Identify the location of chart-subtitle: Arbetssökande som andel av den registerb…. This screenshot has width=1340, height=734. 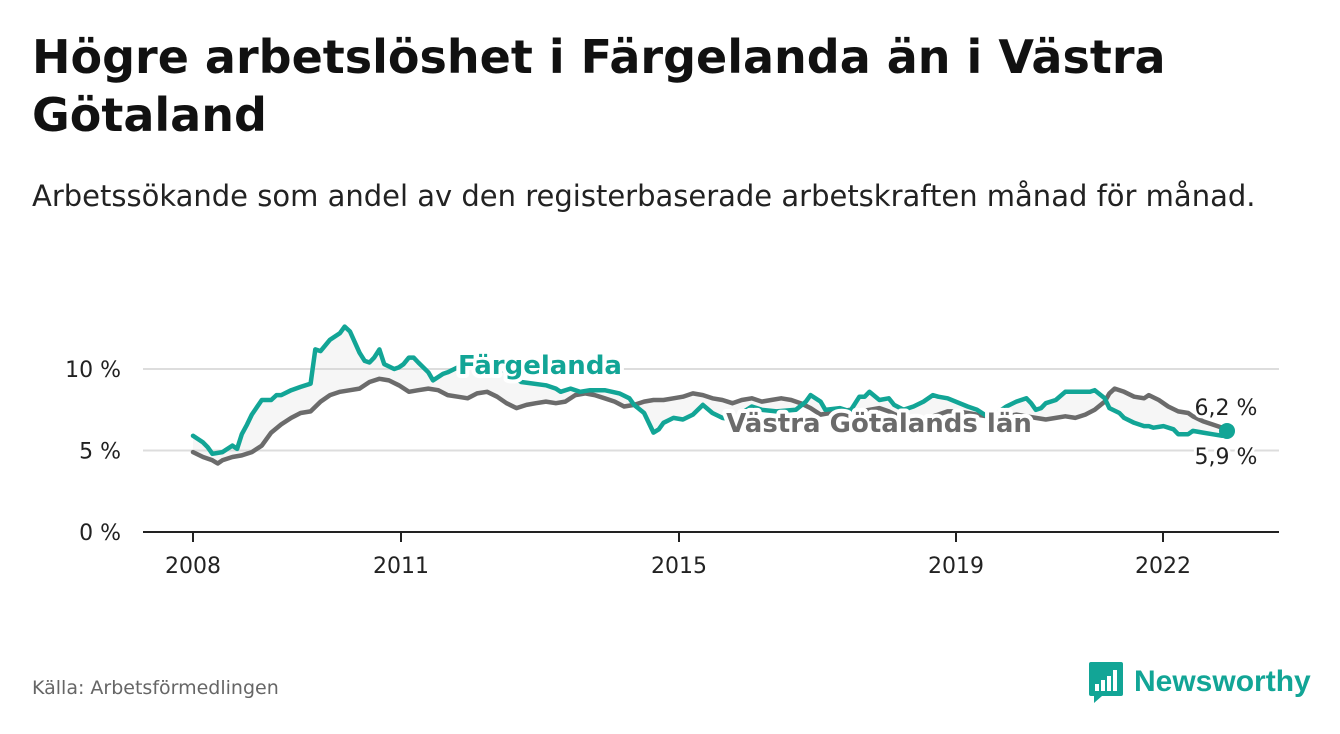
(644, 196).